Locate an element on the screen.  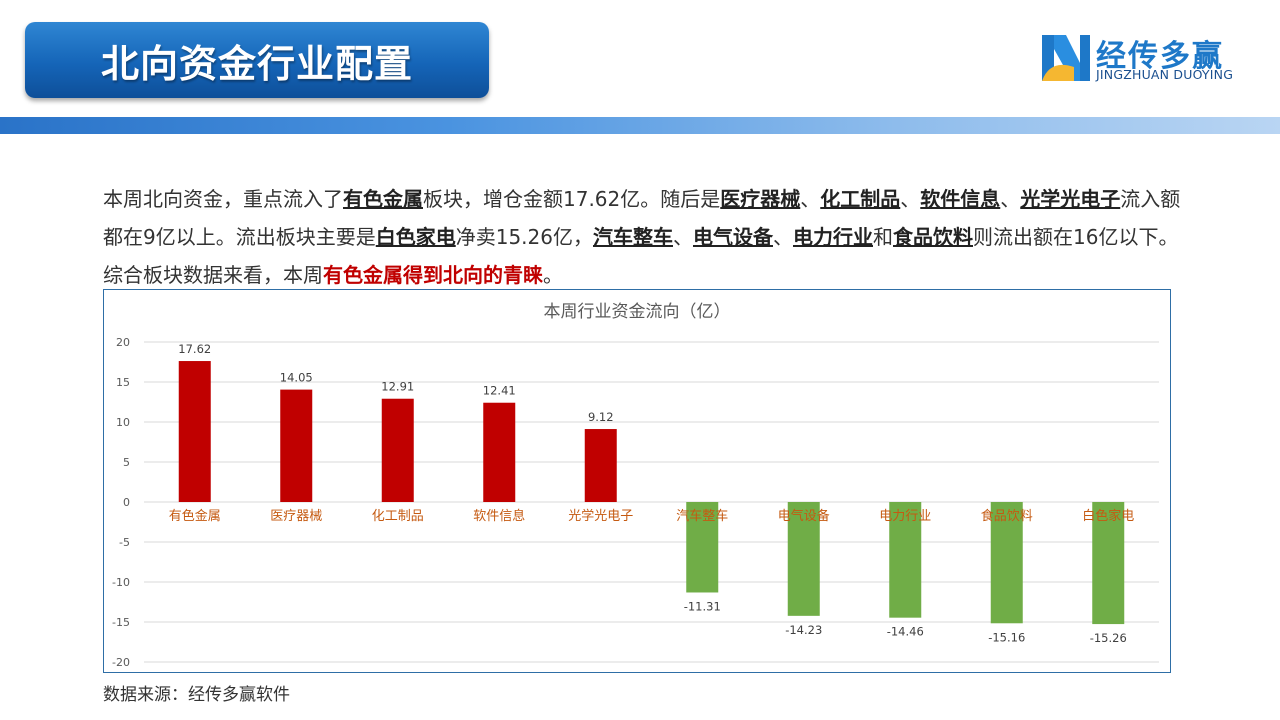
logo-chinese-text: 经传多赢 is located at coordinates (1160, 56).